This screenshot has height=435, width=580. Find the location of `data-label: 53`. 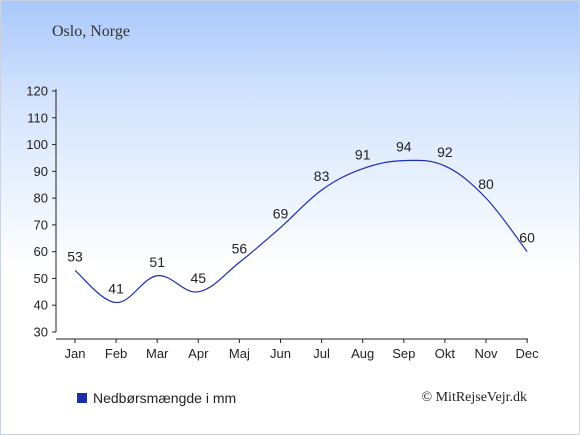

data-label: 53 is located at coordinates (75, 256).